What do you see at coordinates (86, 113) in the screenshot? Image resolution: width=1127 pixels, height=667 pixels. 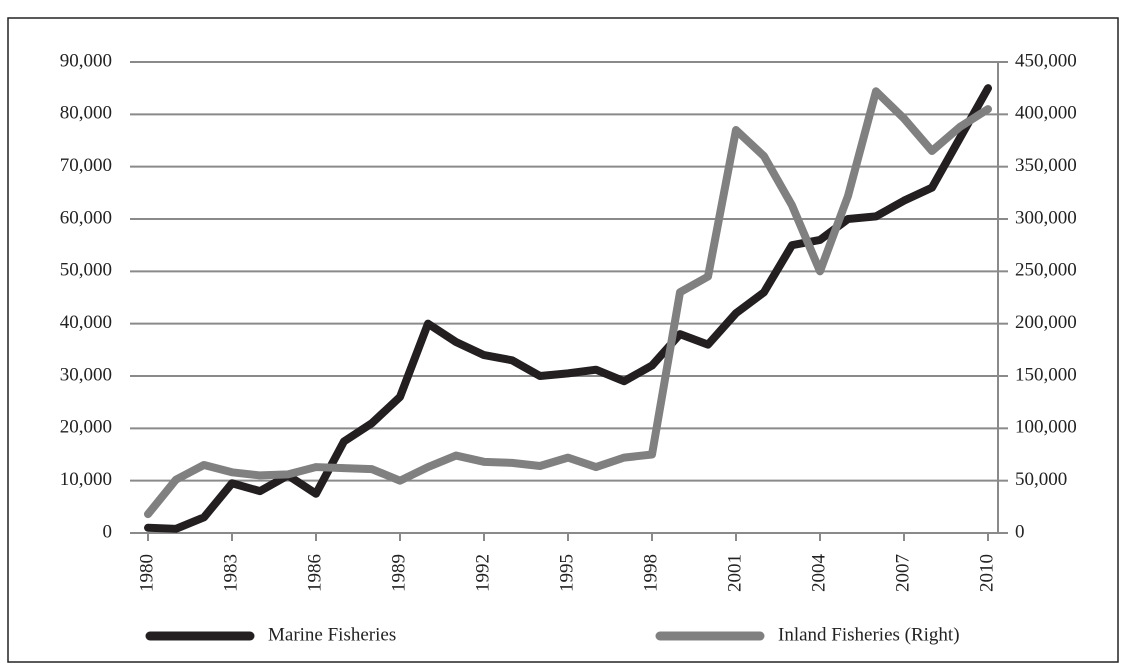 I see `y-tick-label: 80,000` at bounding box center [86, 113].